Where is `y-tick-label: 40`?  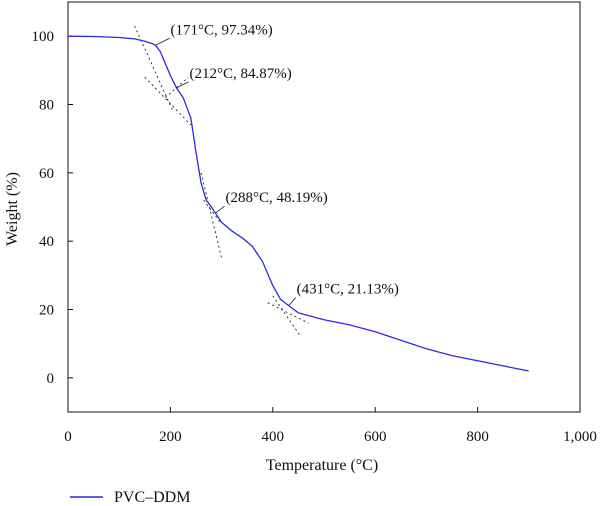 y-tick-label: 40 is located at coordinates (46, 242).